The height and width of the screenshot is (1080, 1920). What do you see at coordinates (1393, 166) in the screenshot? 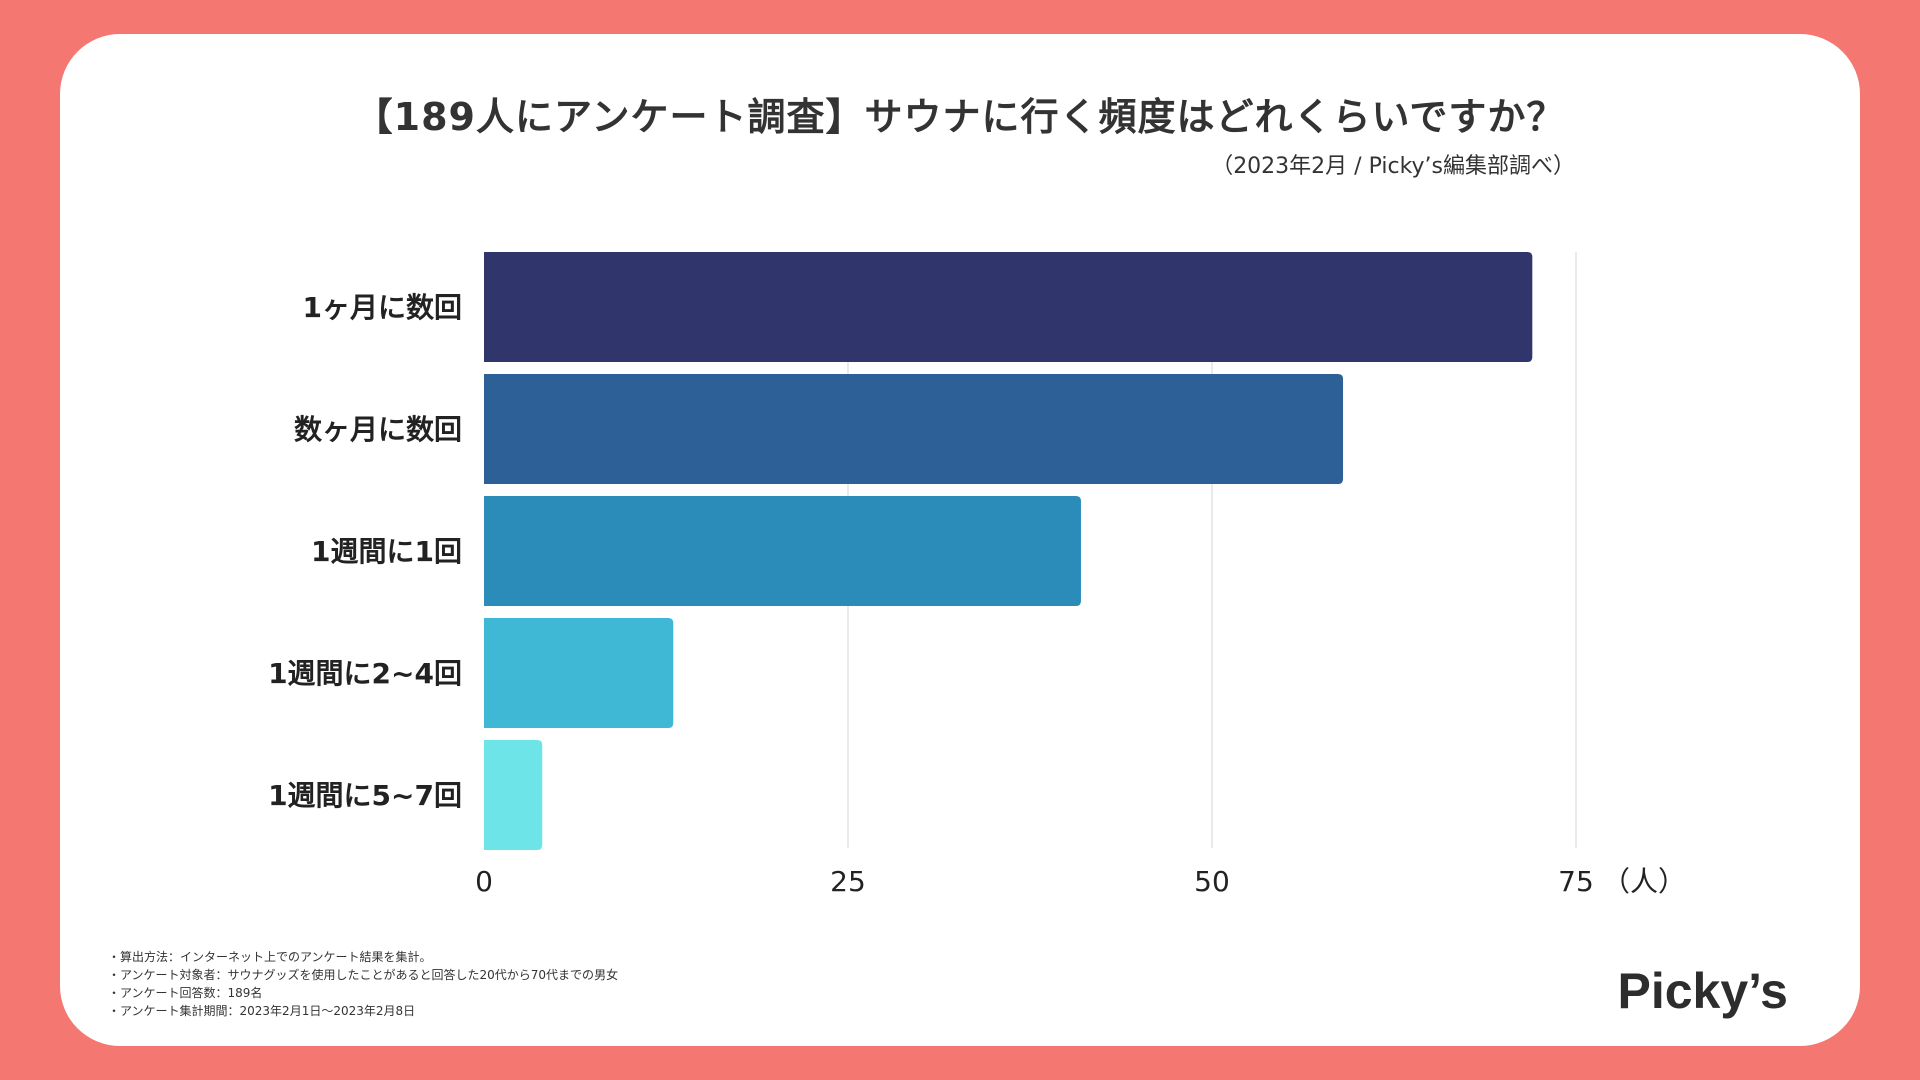
I see `chart-subtitle: （2023年2月 / Picky’s編集部調べ）` at bounding box center [1393, 166].